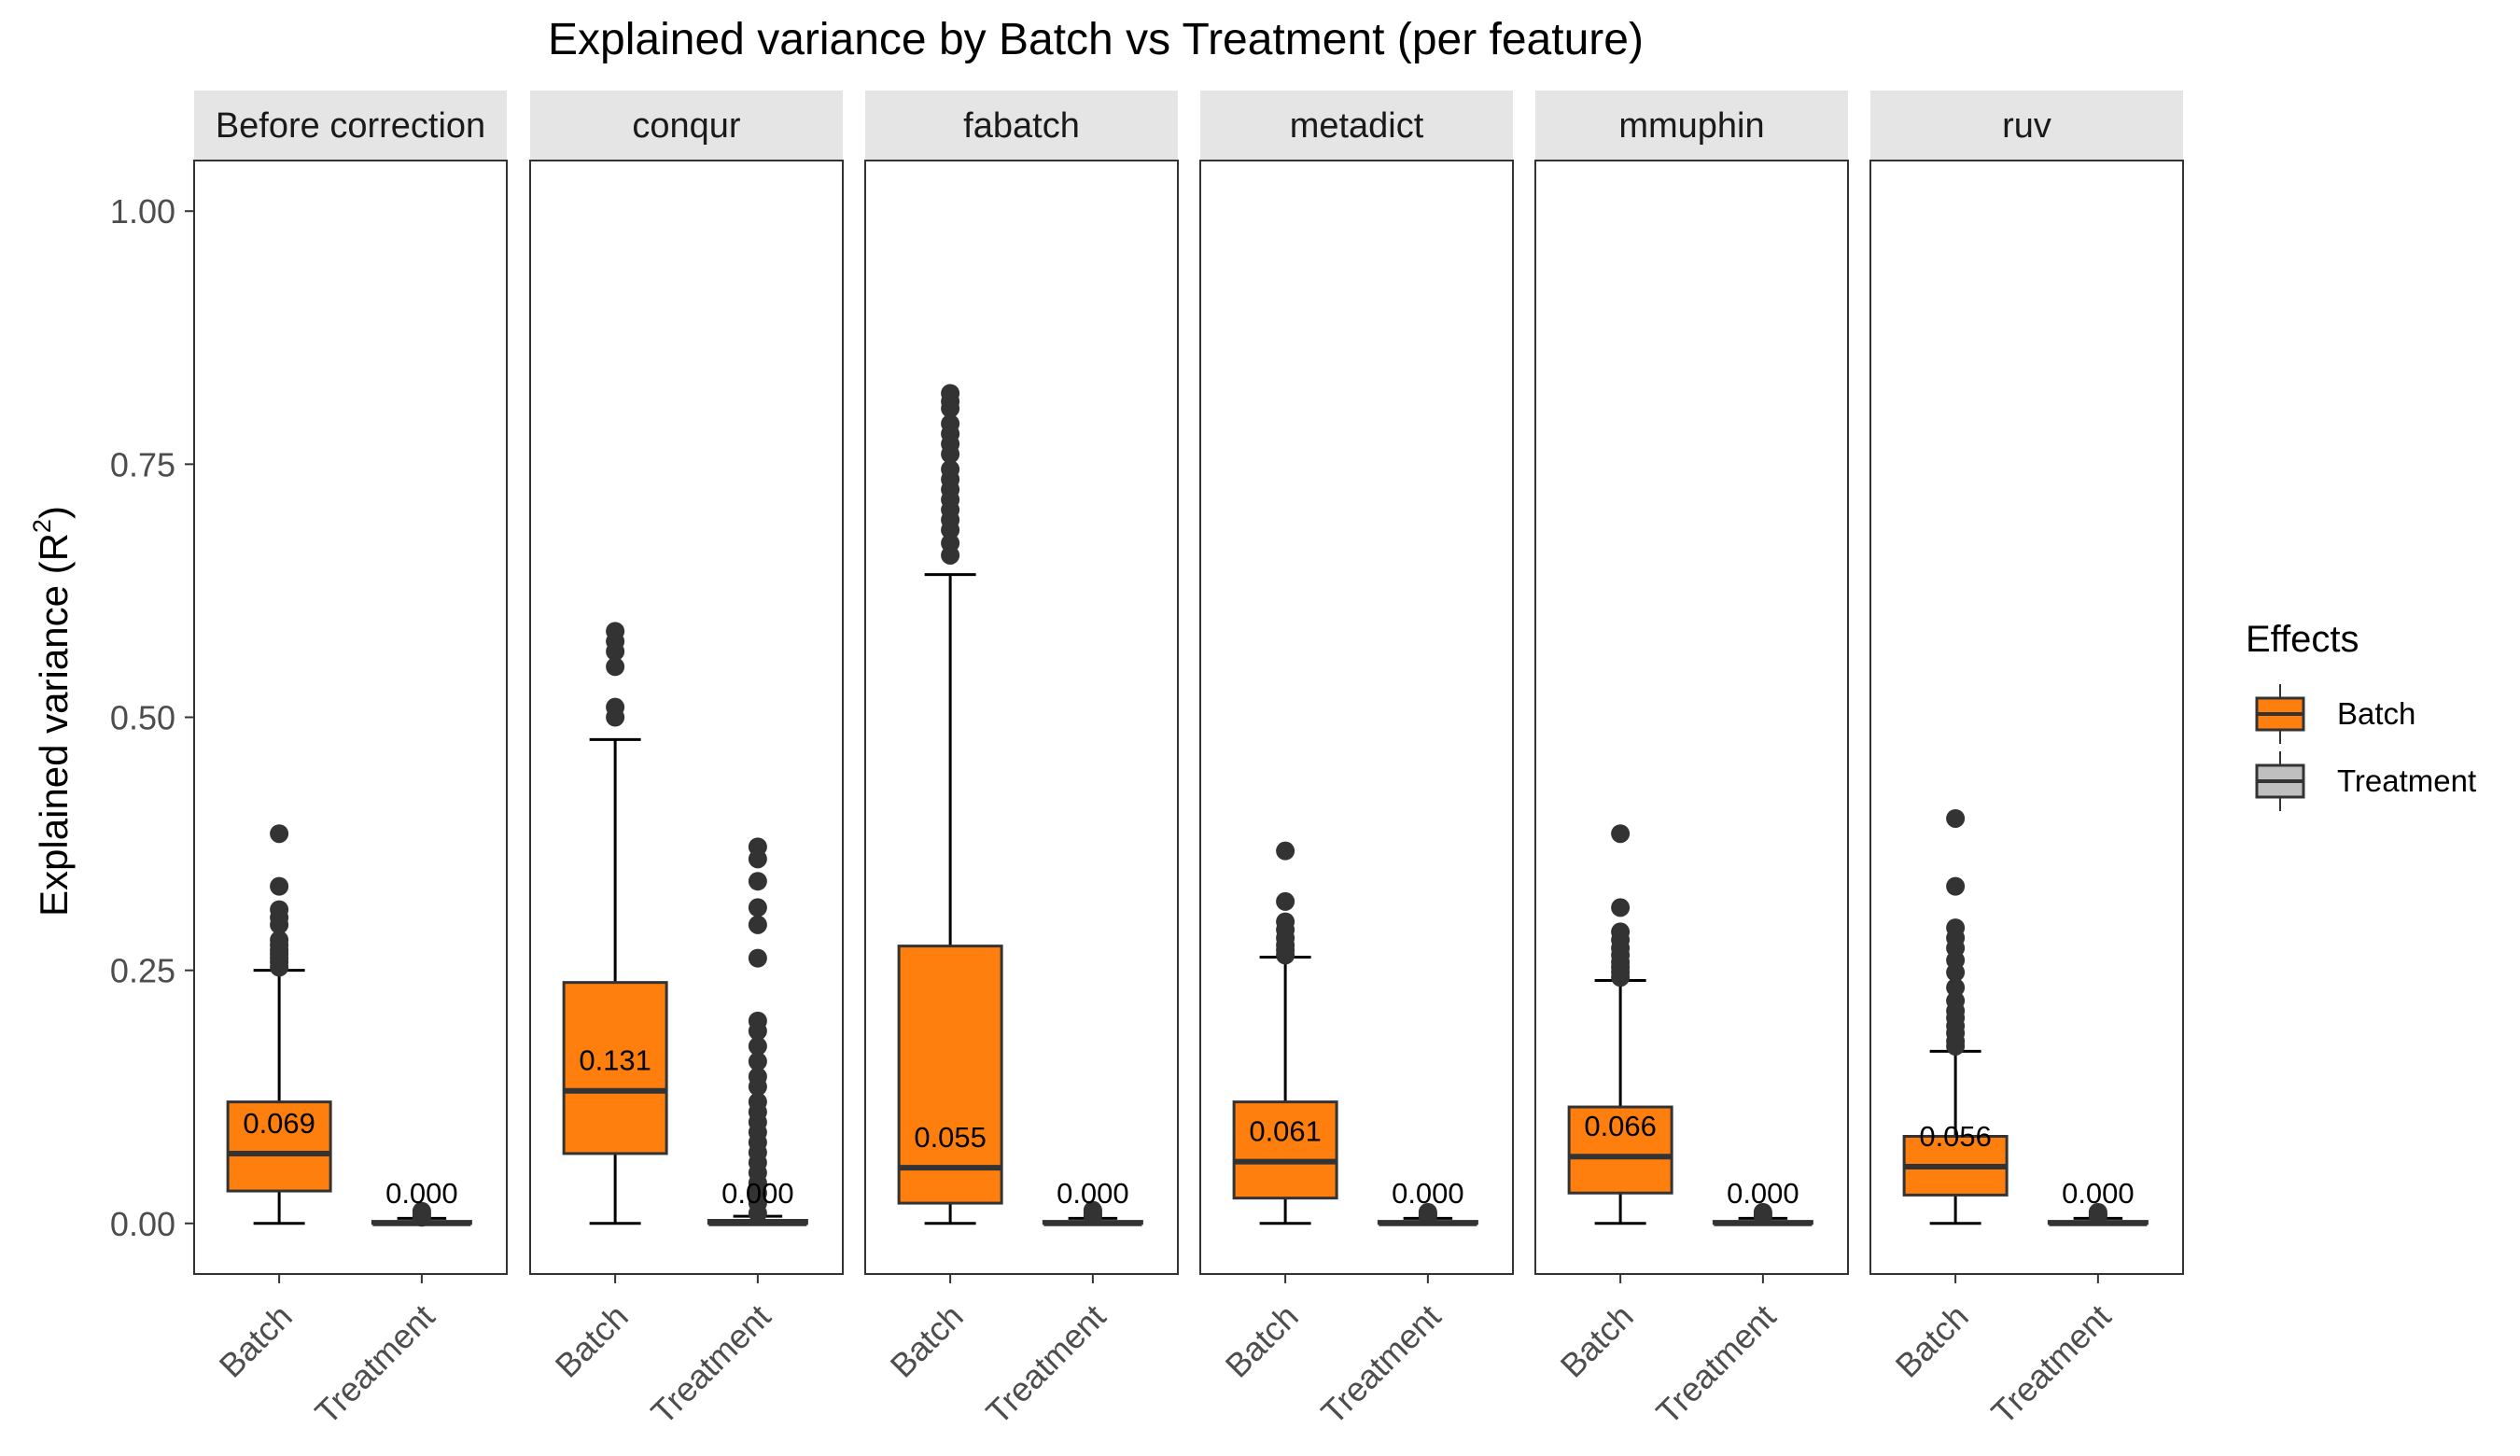  Describe the element at coordinates (2365, 747) in the screenshot. I see `legend-items: Batch Treatment` at that location.